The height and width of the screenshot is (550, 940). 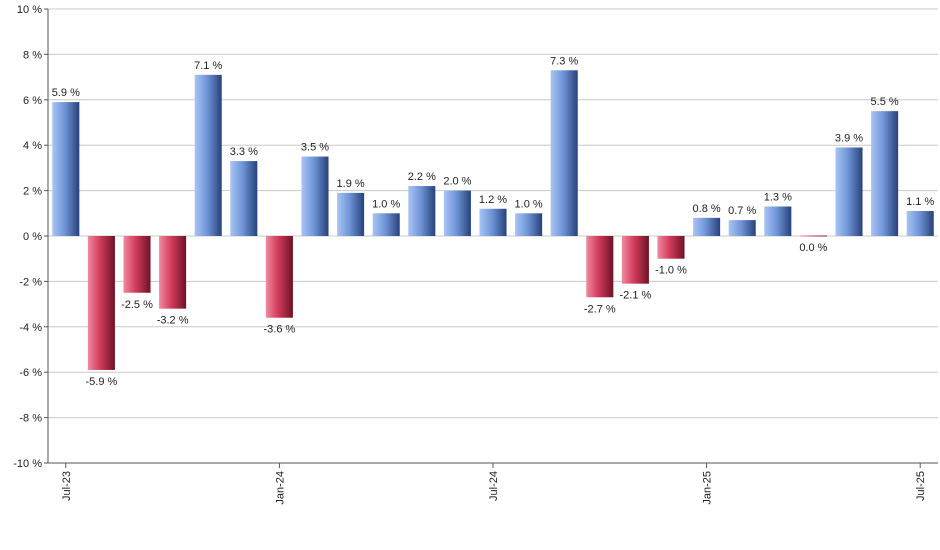 I want to click on y-tick-label: 2 %, so click(x=32, y=192).